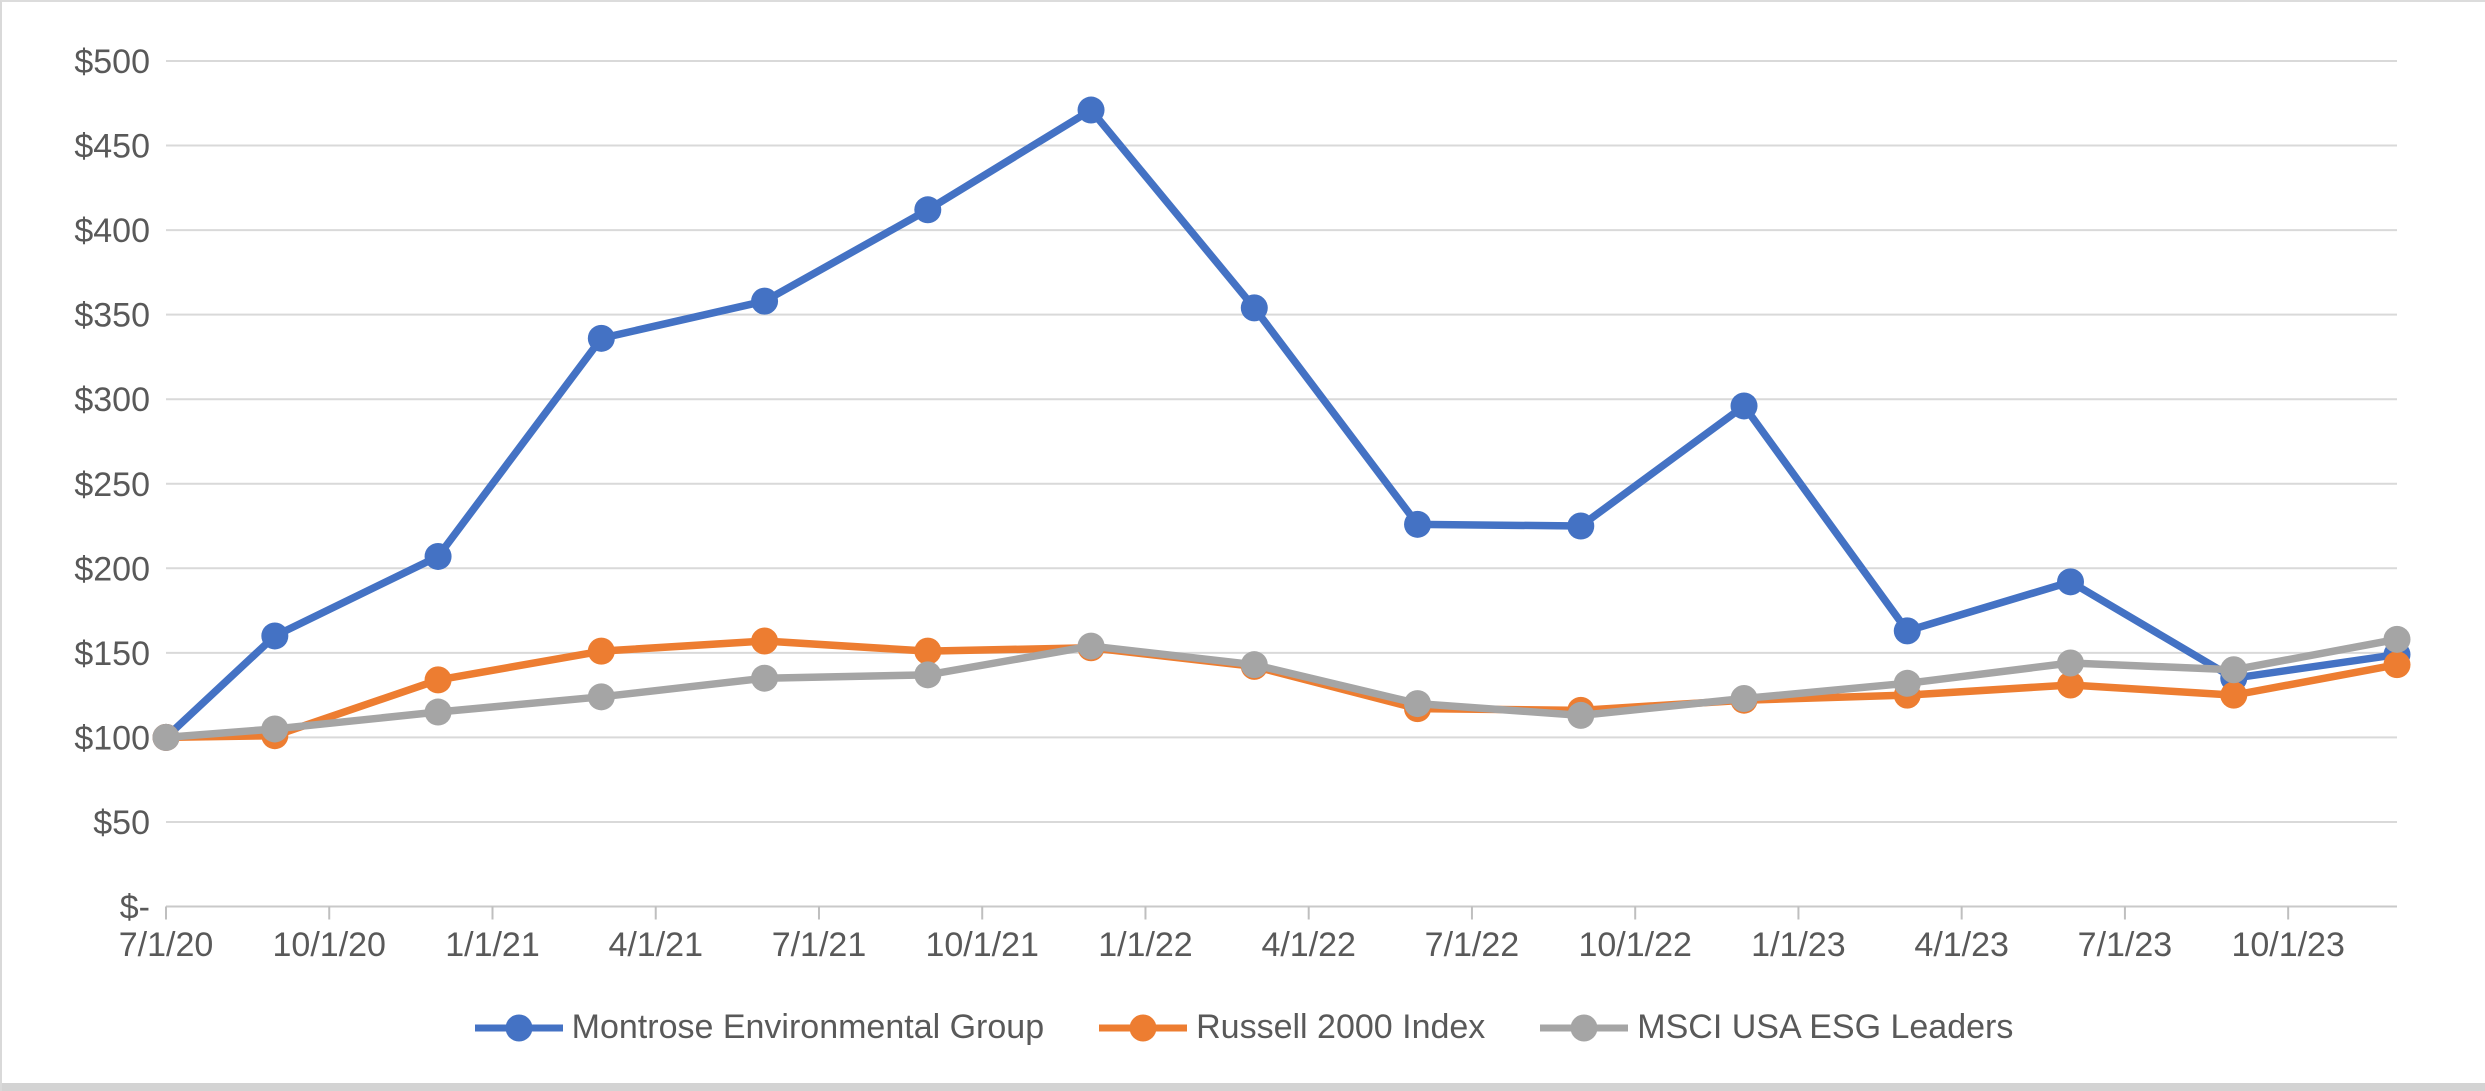 The width and height of the screenshot is (2485, 1091). Describe the element at coordinates (112, 569) in the screenshot. I see `y-axis-tick-label: $200` at that location.